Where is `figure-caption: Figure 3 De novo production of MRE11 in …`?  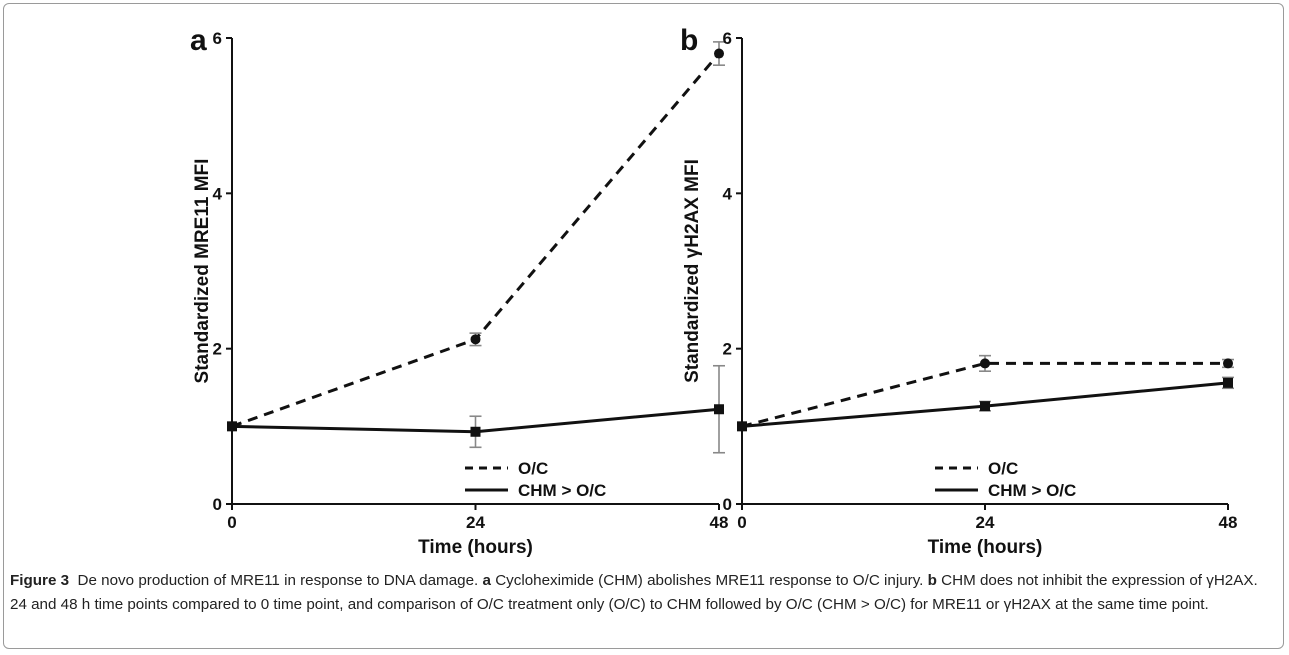 figure-caption: Figure 3 De novo production of MRE11 in … is located at coordinates (644, 593).